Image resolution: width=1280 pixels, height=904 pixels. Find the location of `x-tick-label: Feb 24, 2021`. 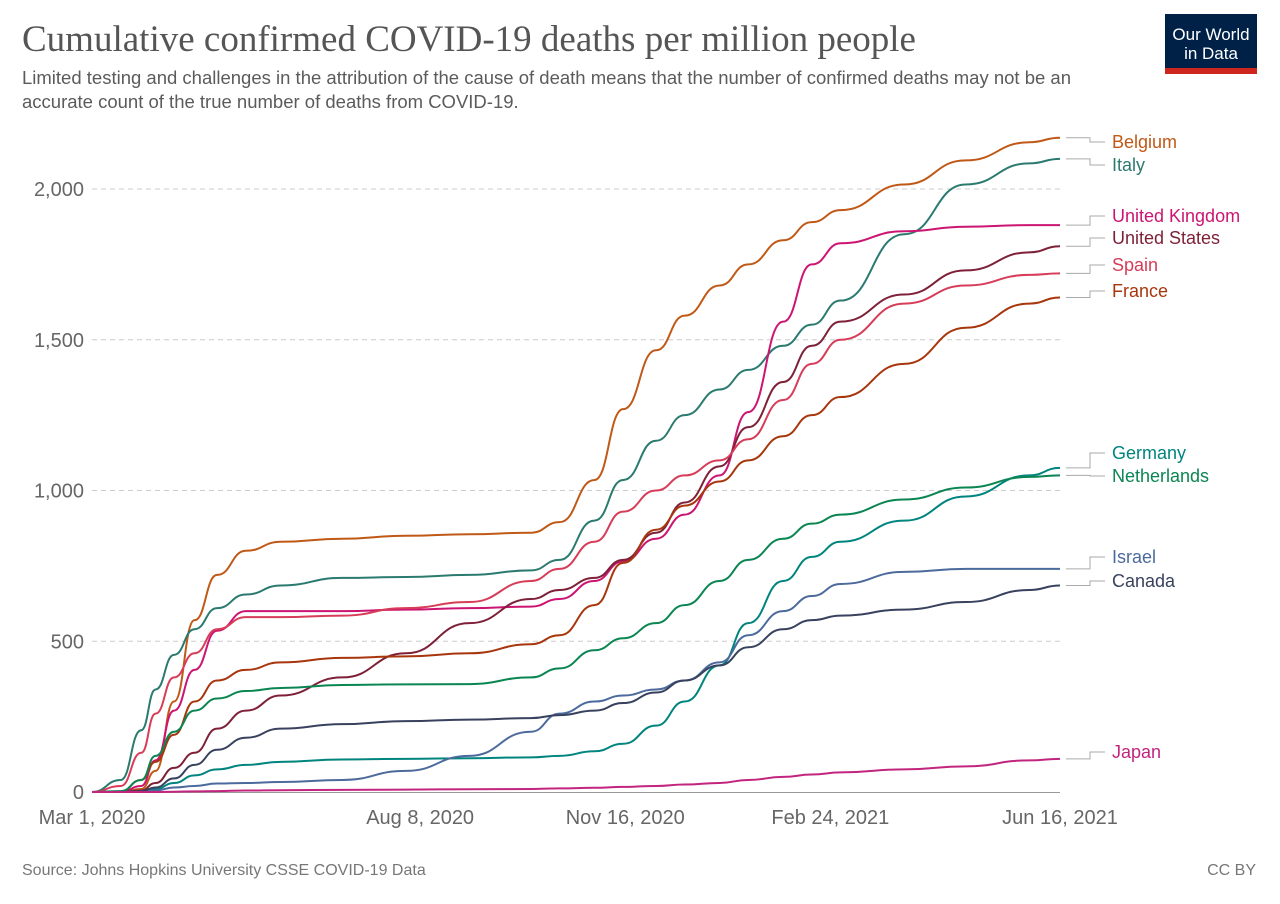

x-tick-label: Feb 24, 2021 is located at coordinates (830, 818).